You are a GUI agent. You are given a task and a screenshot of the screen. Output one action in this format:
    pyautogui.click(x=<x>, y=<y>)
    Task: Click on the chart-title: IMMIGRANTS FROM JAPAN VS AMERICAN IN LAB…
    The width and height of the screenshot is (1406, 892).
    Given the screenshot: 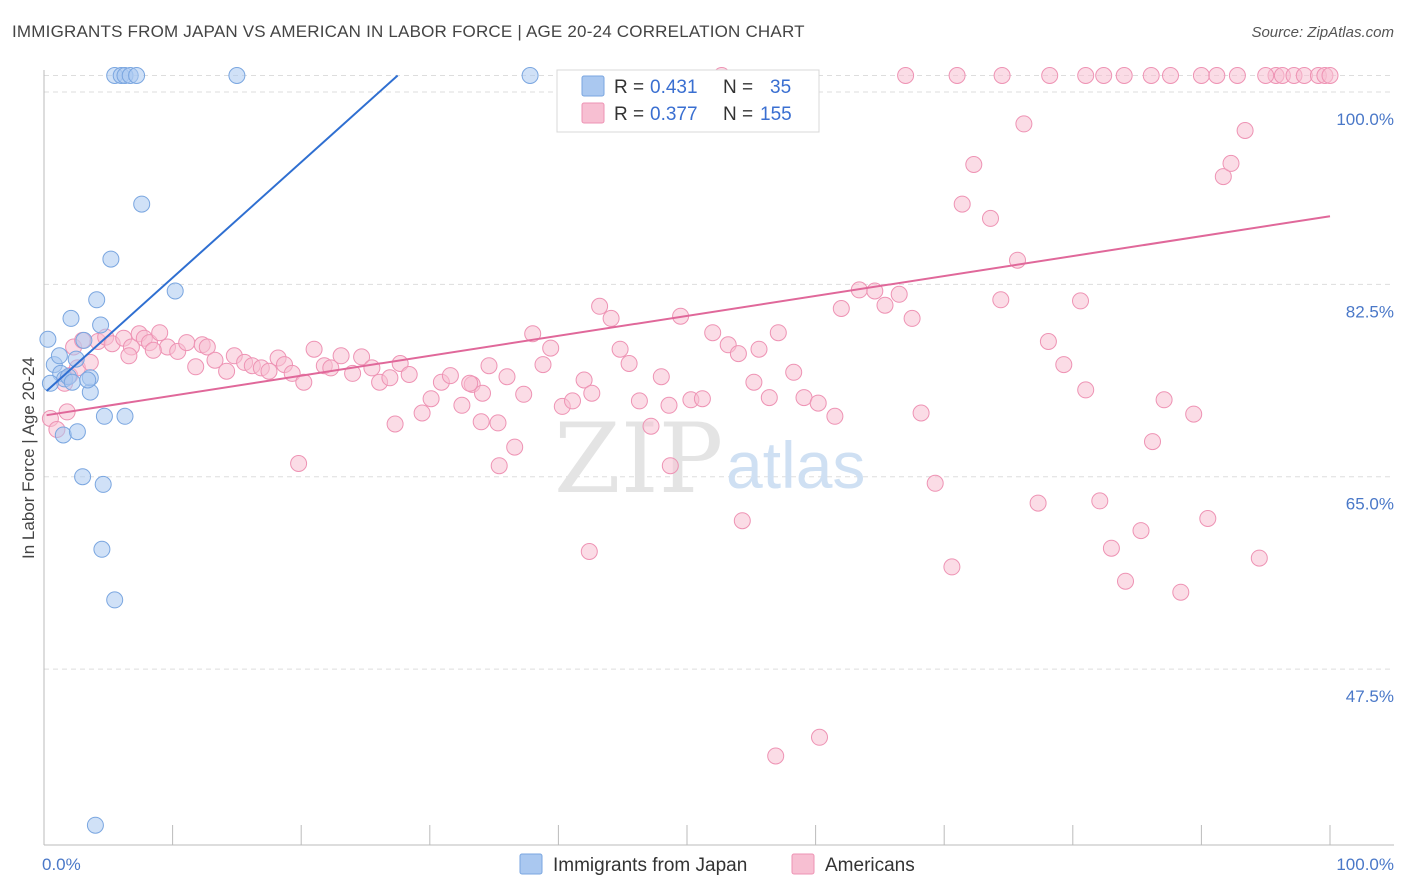 What is the action you would take?
    pyautogui.click(x=408, y=31)
    